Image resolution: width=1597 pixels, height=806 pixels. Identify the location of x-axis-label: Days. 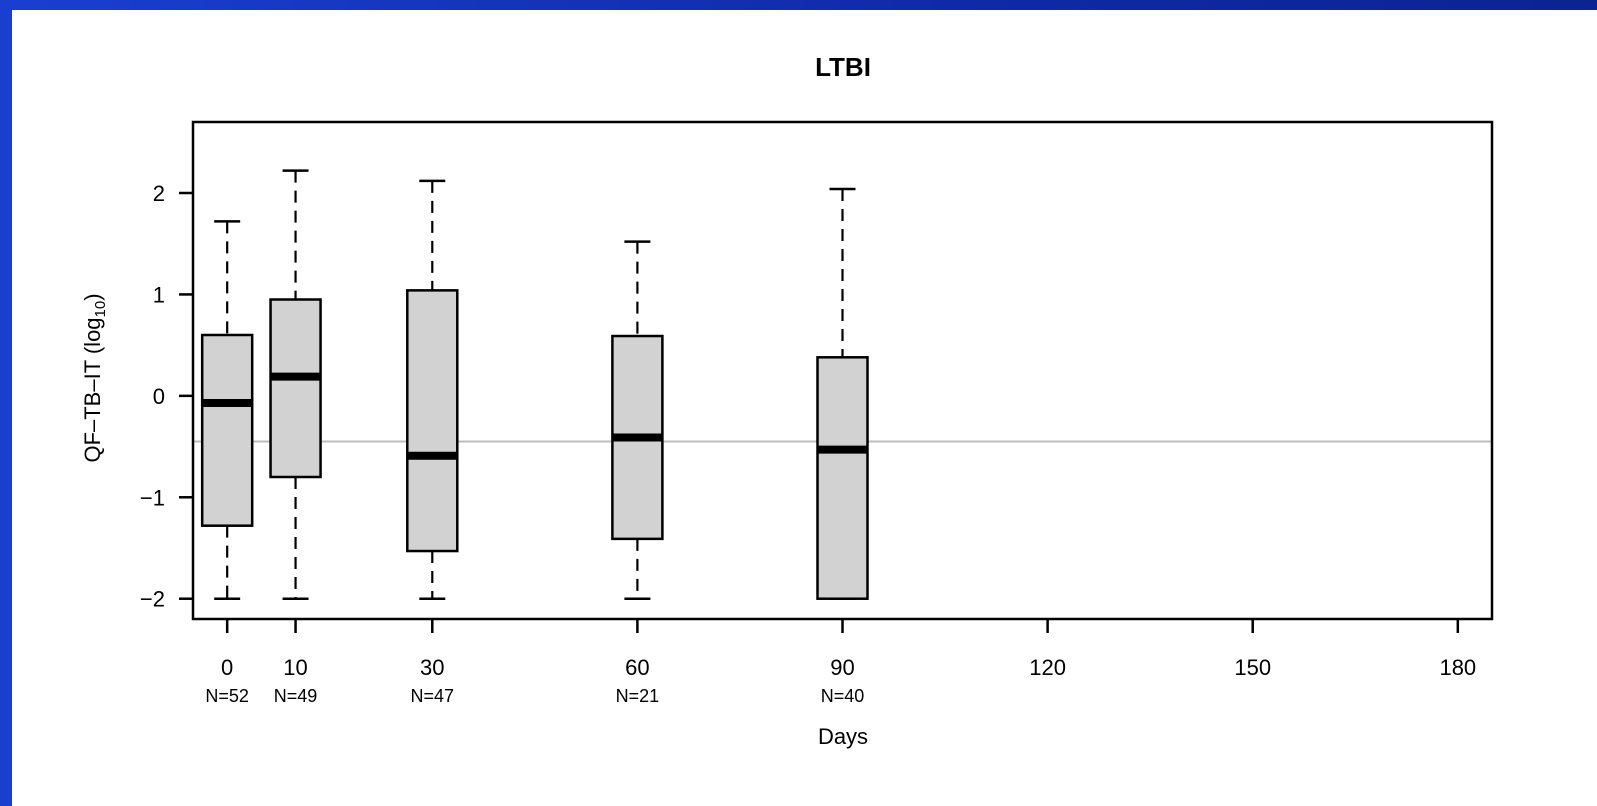
(843, 736).